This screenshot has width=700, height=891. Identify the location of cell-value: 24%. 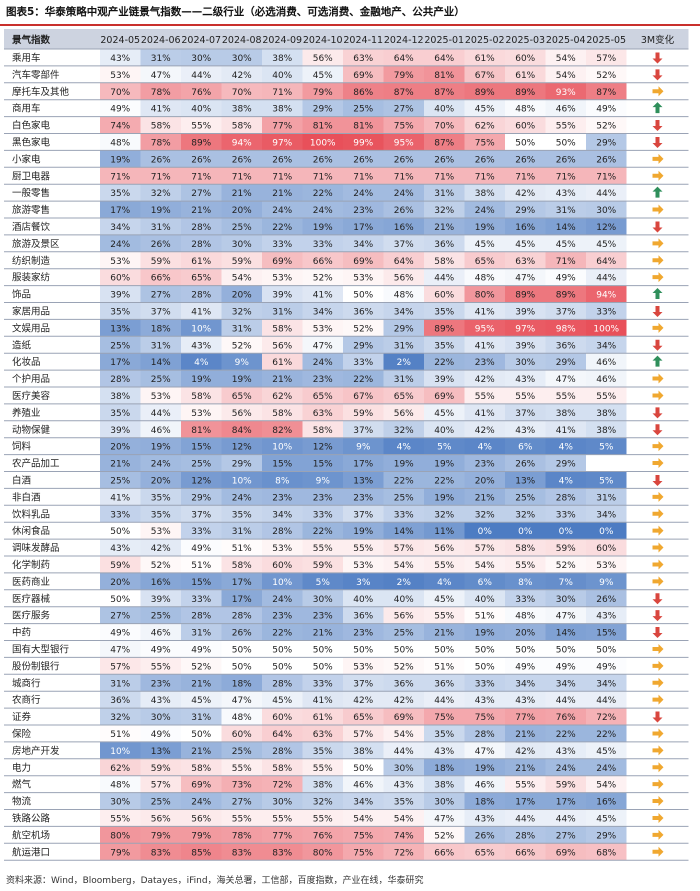
(161, 465).